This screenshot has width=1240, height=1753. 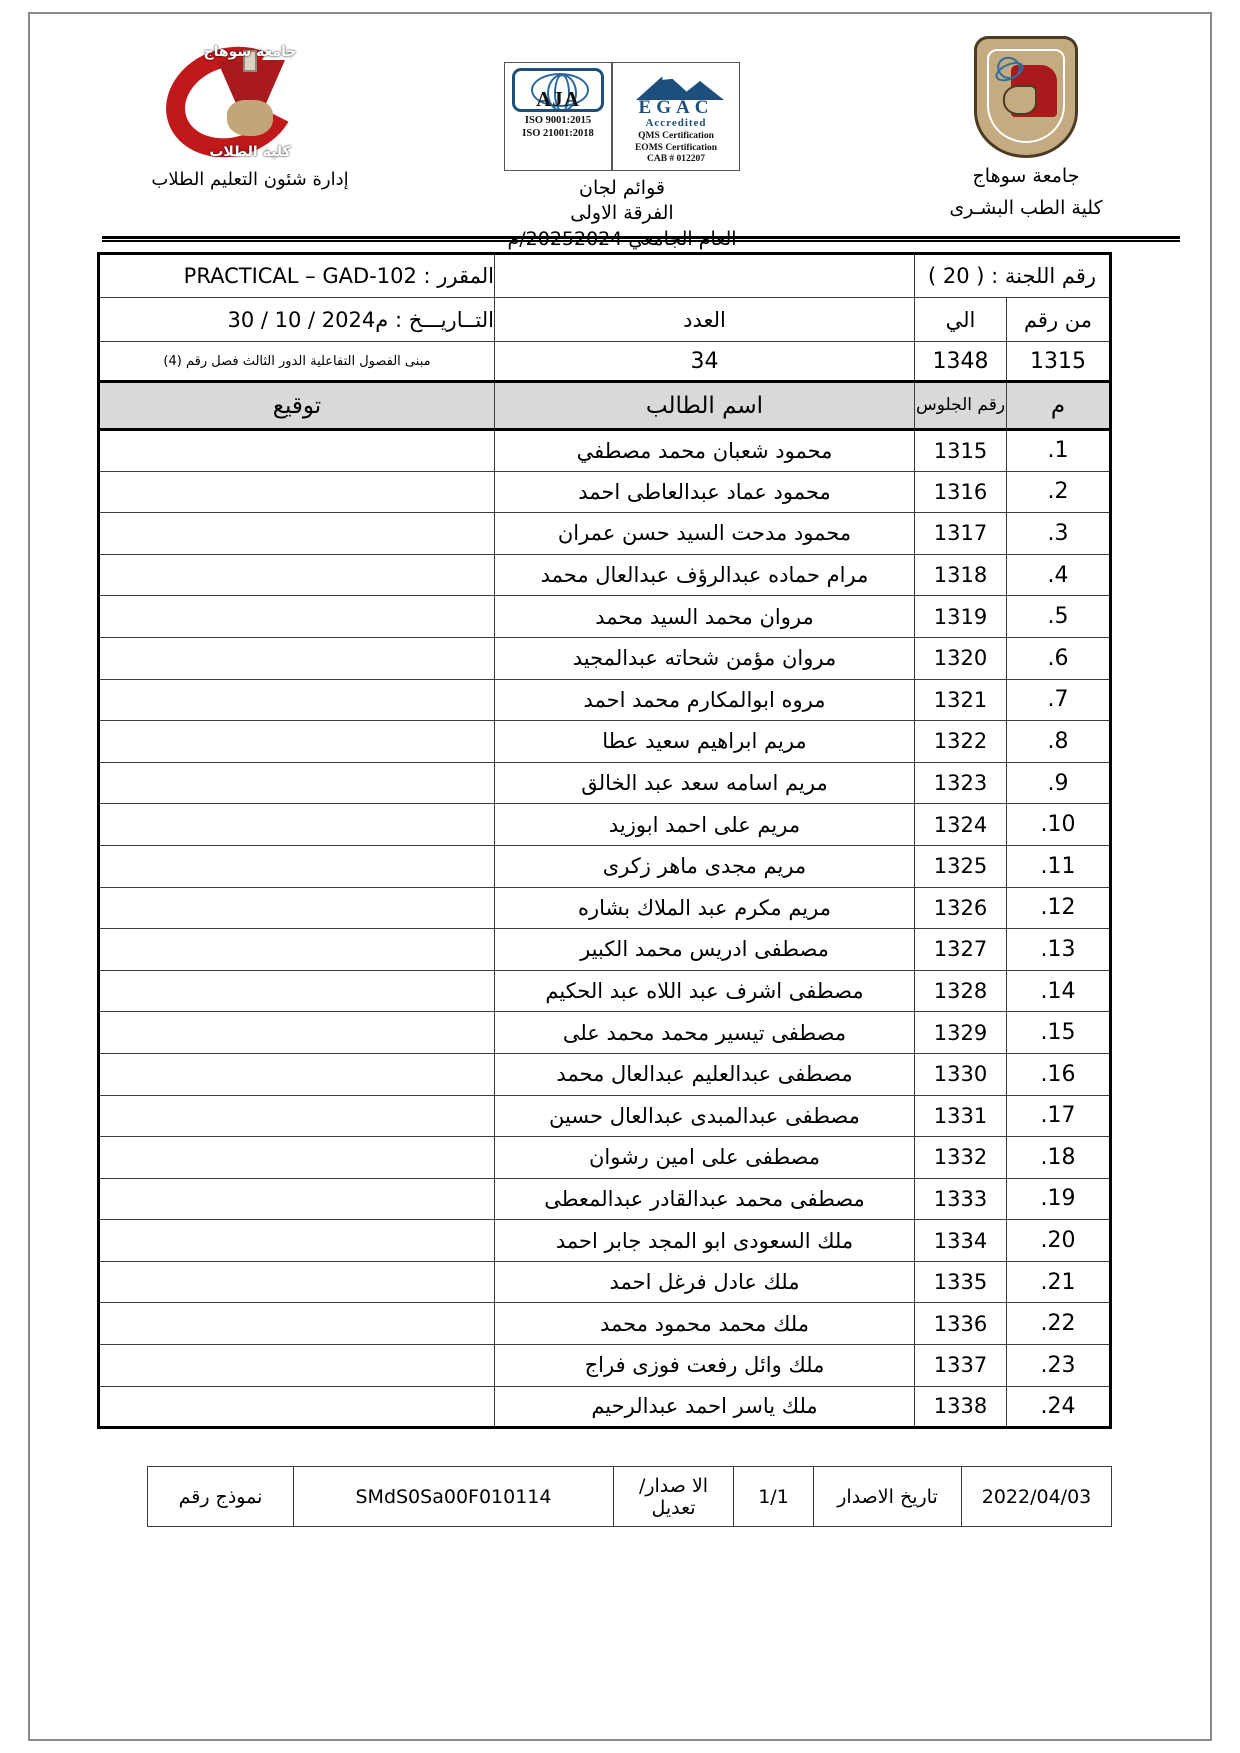 I want to click on row-seat-number: 1329, so click(x=960, y=1032).